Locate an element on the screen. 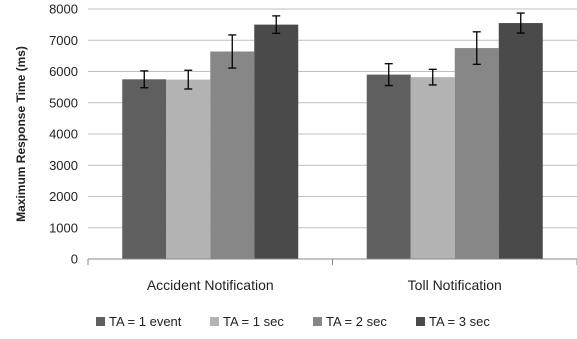  category-label: Toll Notification is located at coordinates (455, 285).